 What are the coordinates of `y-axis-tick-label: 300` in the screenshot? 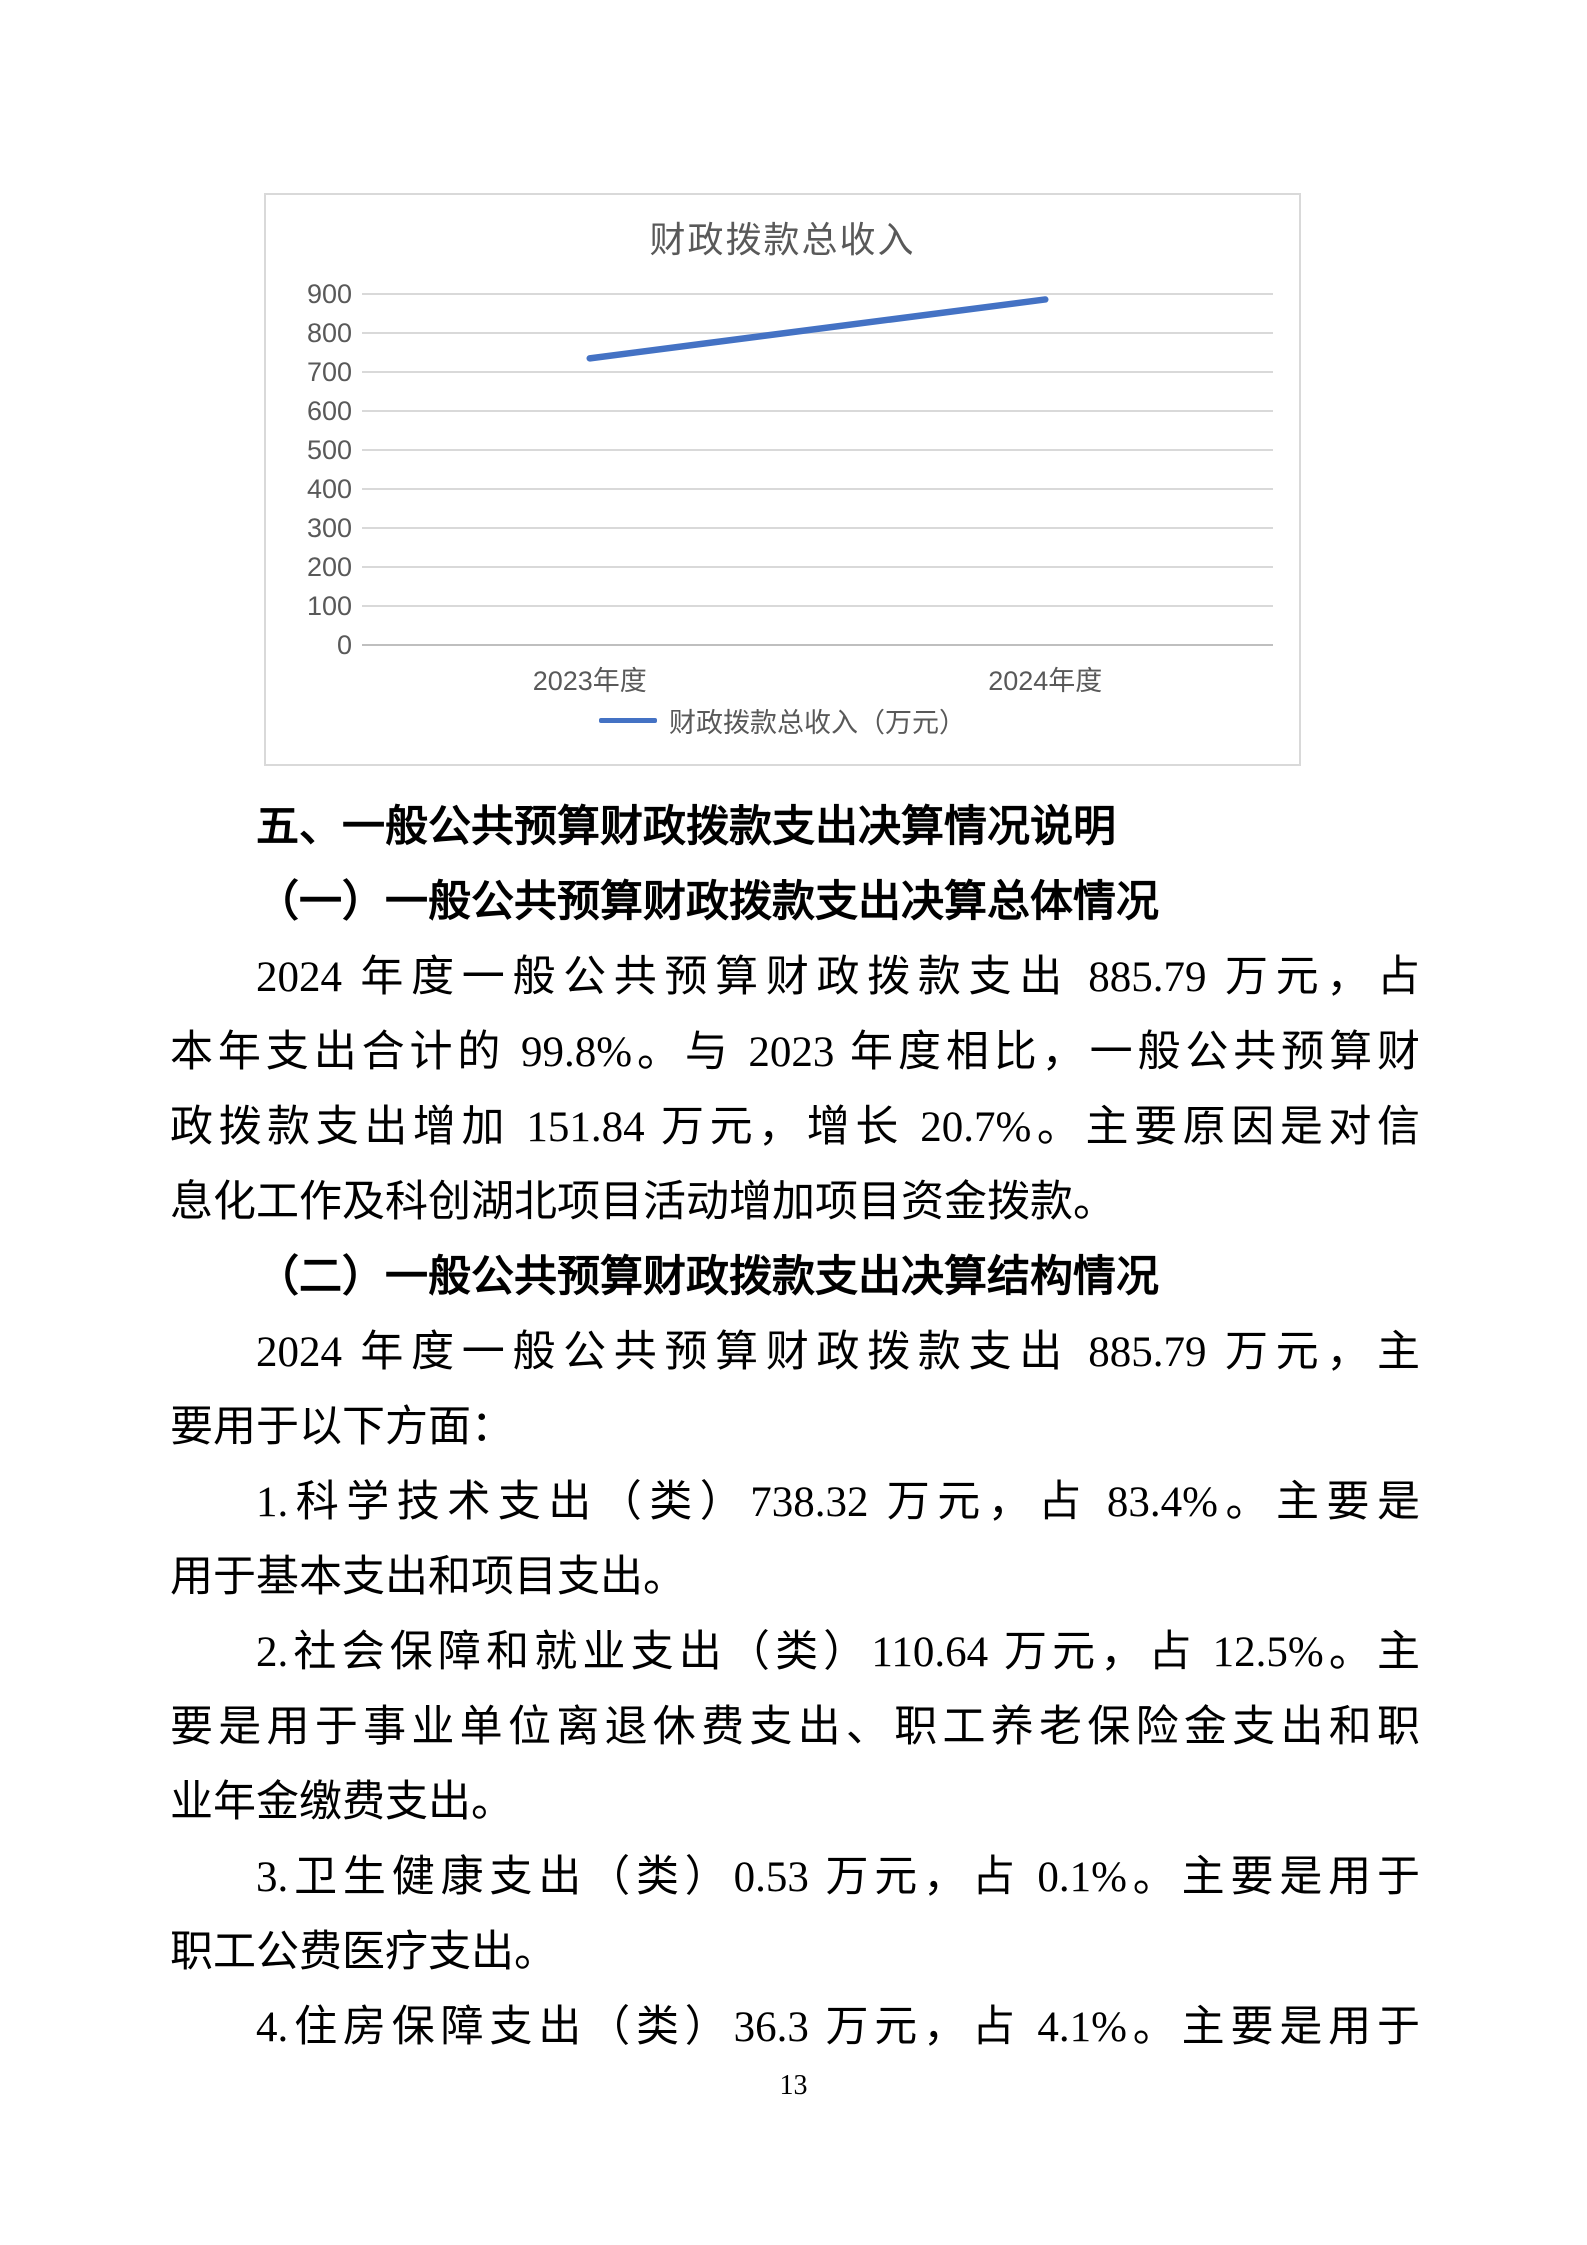 It's located at (329, 528).